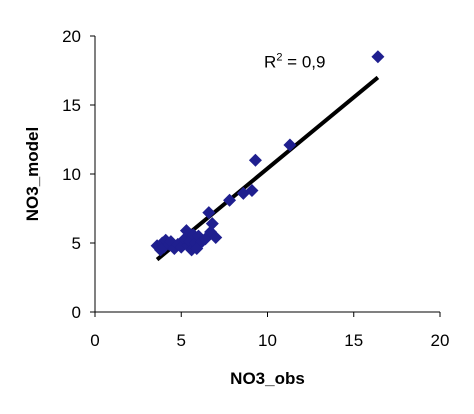  I want to click on y-ticks: 0 5 10 15 20, so click(78, 174).